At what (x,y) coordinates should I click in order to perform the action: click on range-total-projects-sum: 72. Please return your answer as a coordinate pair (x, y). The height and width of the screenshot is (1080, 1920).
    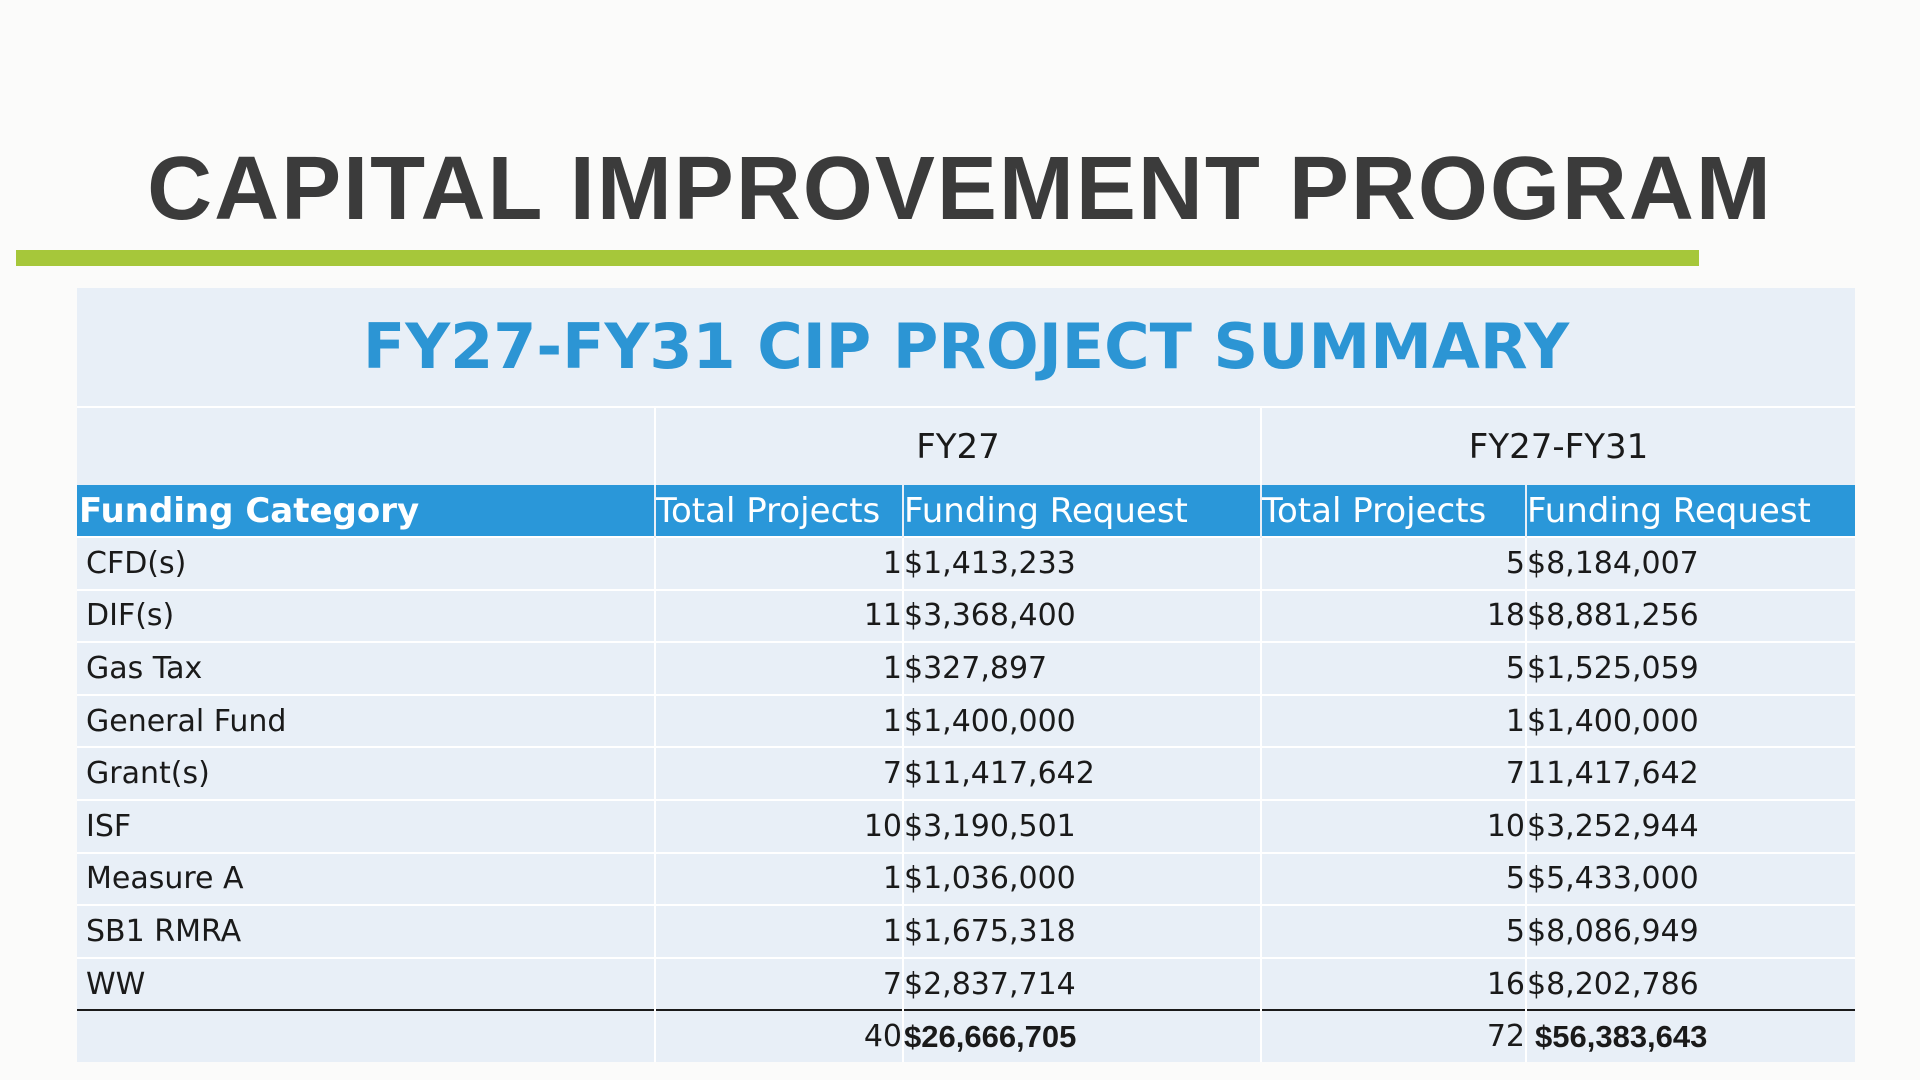
    Looking at the image, I should click on (1393, 1036).